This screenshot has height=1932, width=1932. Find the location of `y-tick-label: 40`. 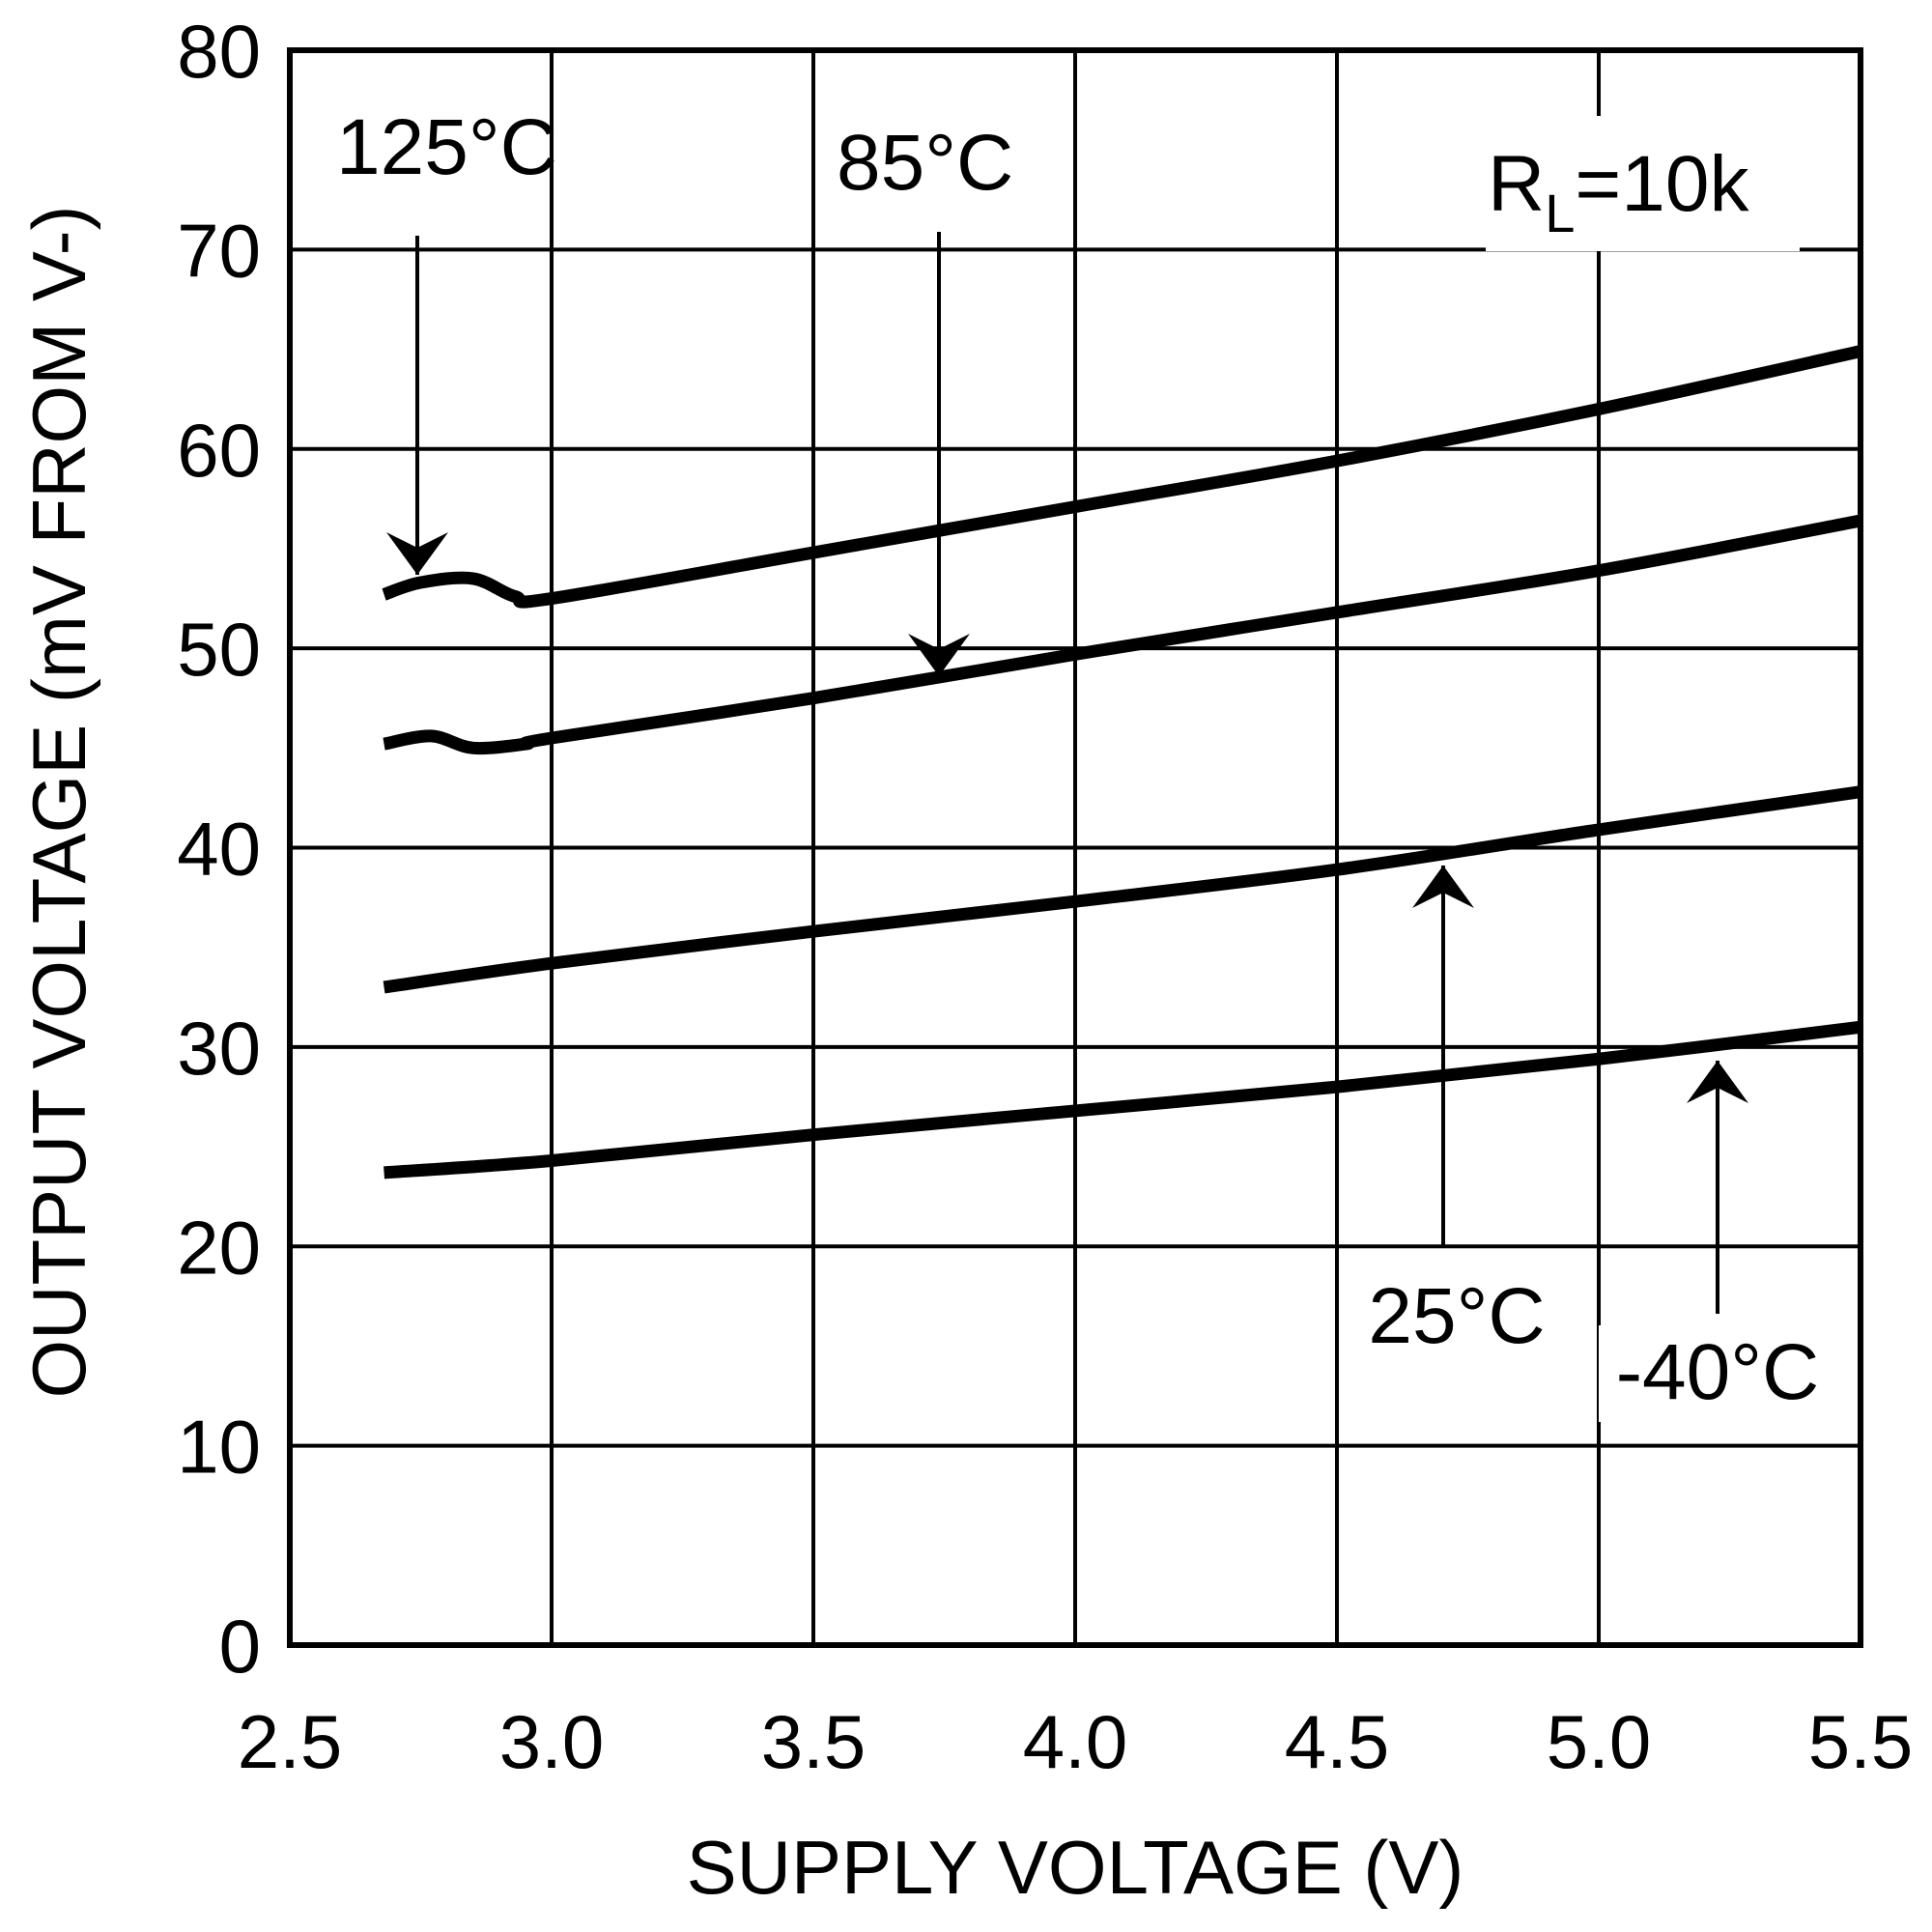

y-tick-label: 40 is located at coordinates (219, 849).